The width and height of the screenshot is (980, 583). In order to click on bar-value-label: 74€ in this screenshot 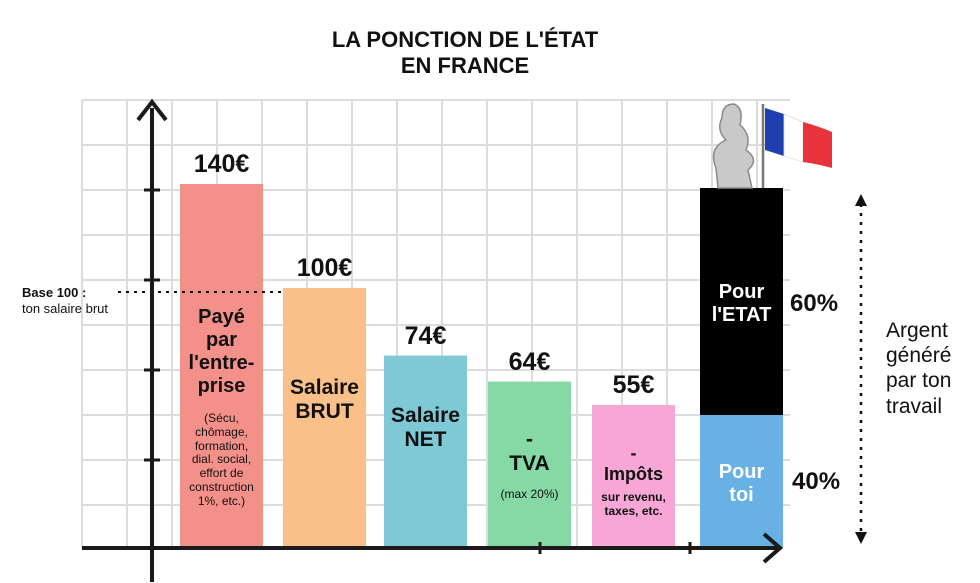, I will do `click(425, 335)`.